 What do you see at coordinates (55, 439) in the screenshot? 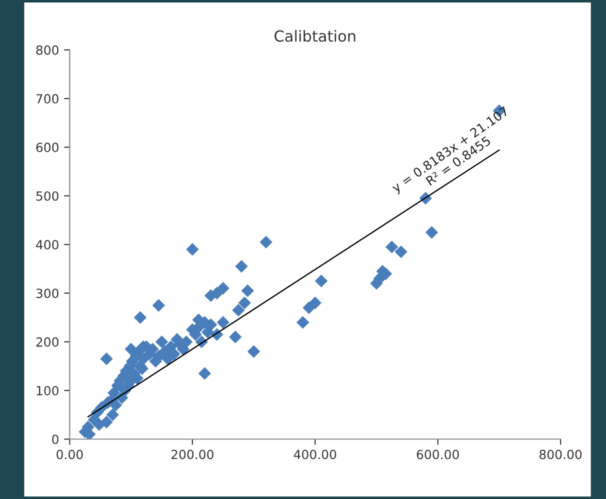
I see `y-tick-label: 0` at bounding box center [55, 439].